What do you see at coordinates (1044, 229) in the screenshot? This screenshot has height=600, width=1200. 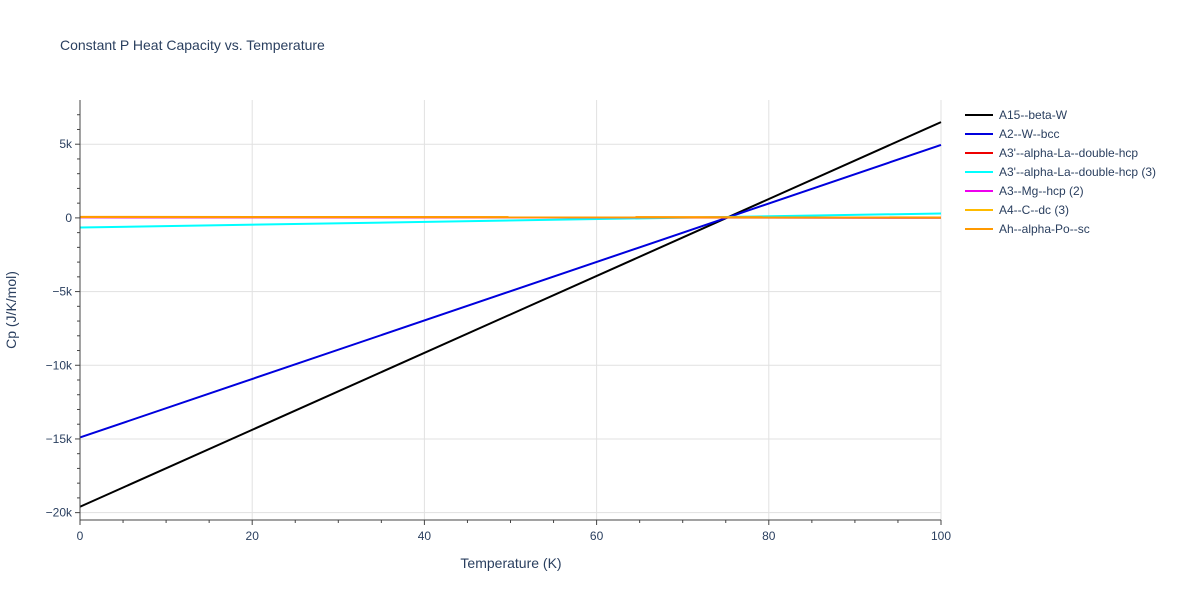 I see `legend-label: Ah--alpha-Po--sc` at bounding box center [1044, 229].